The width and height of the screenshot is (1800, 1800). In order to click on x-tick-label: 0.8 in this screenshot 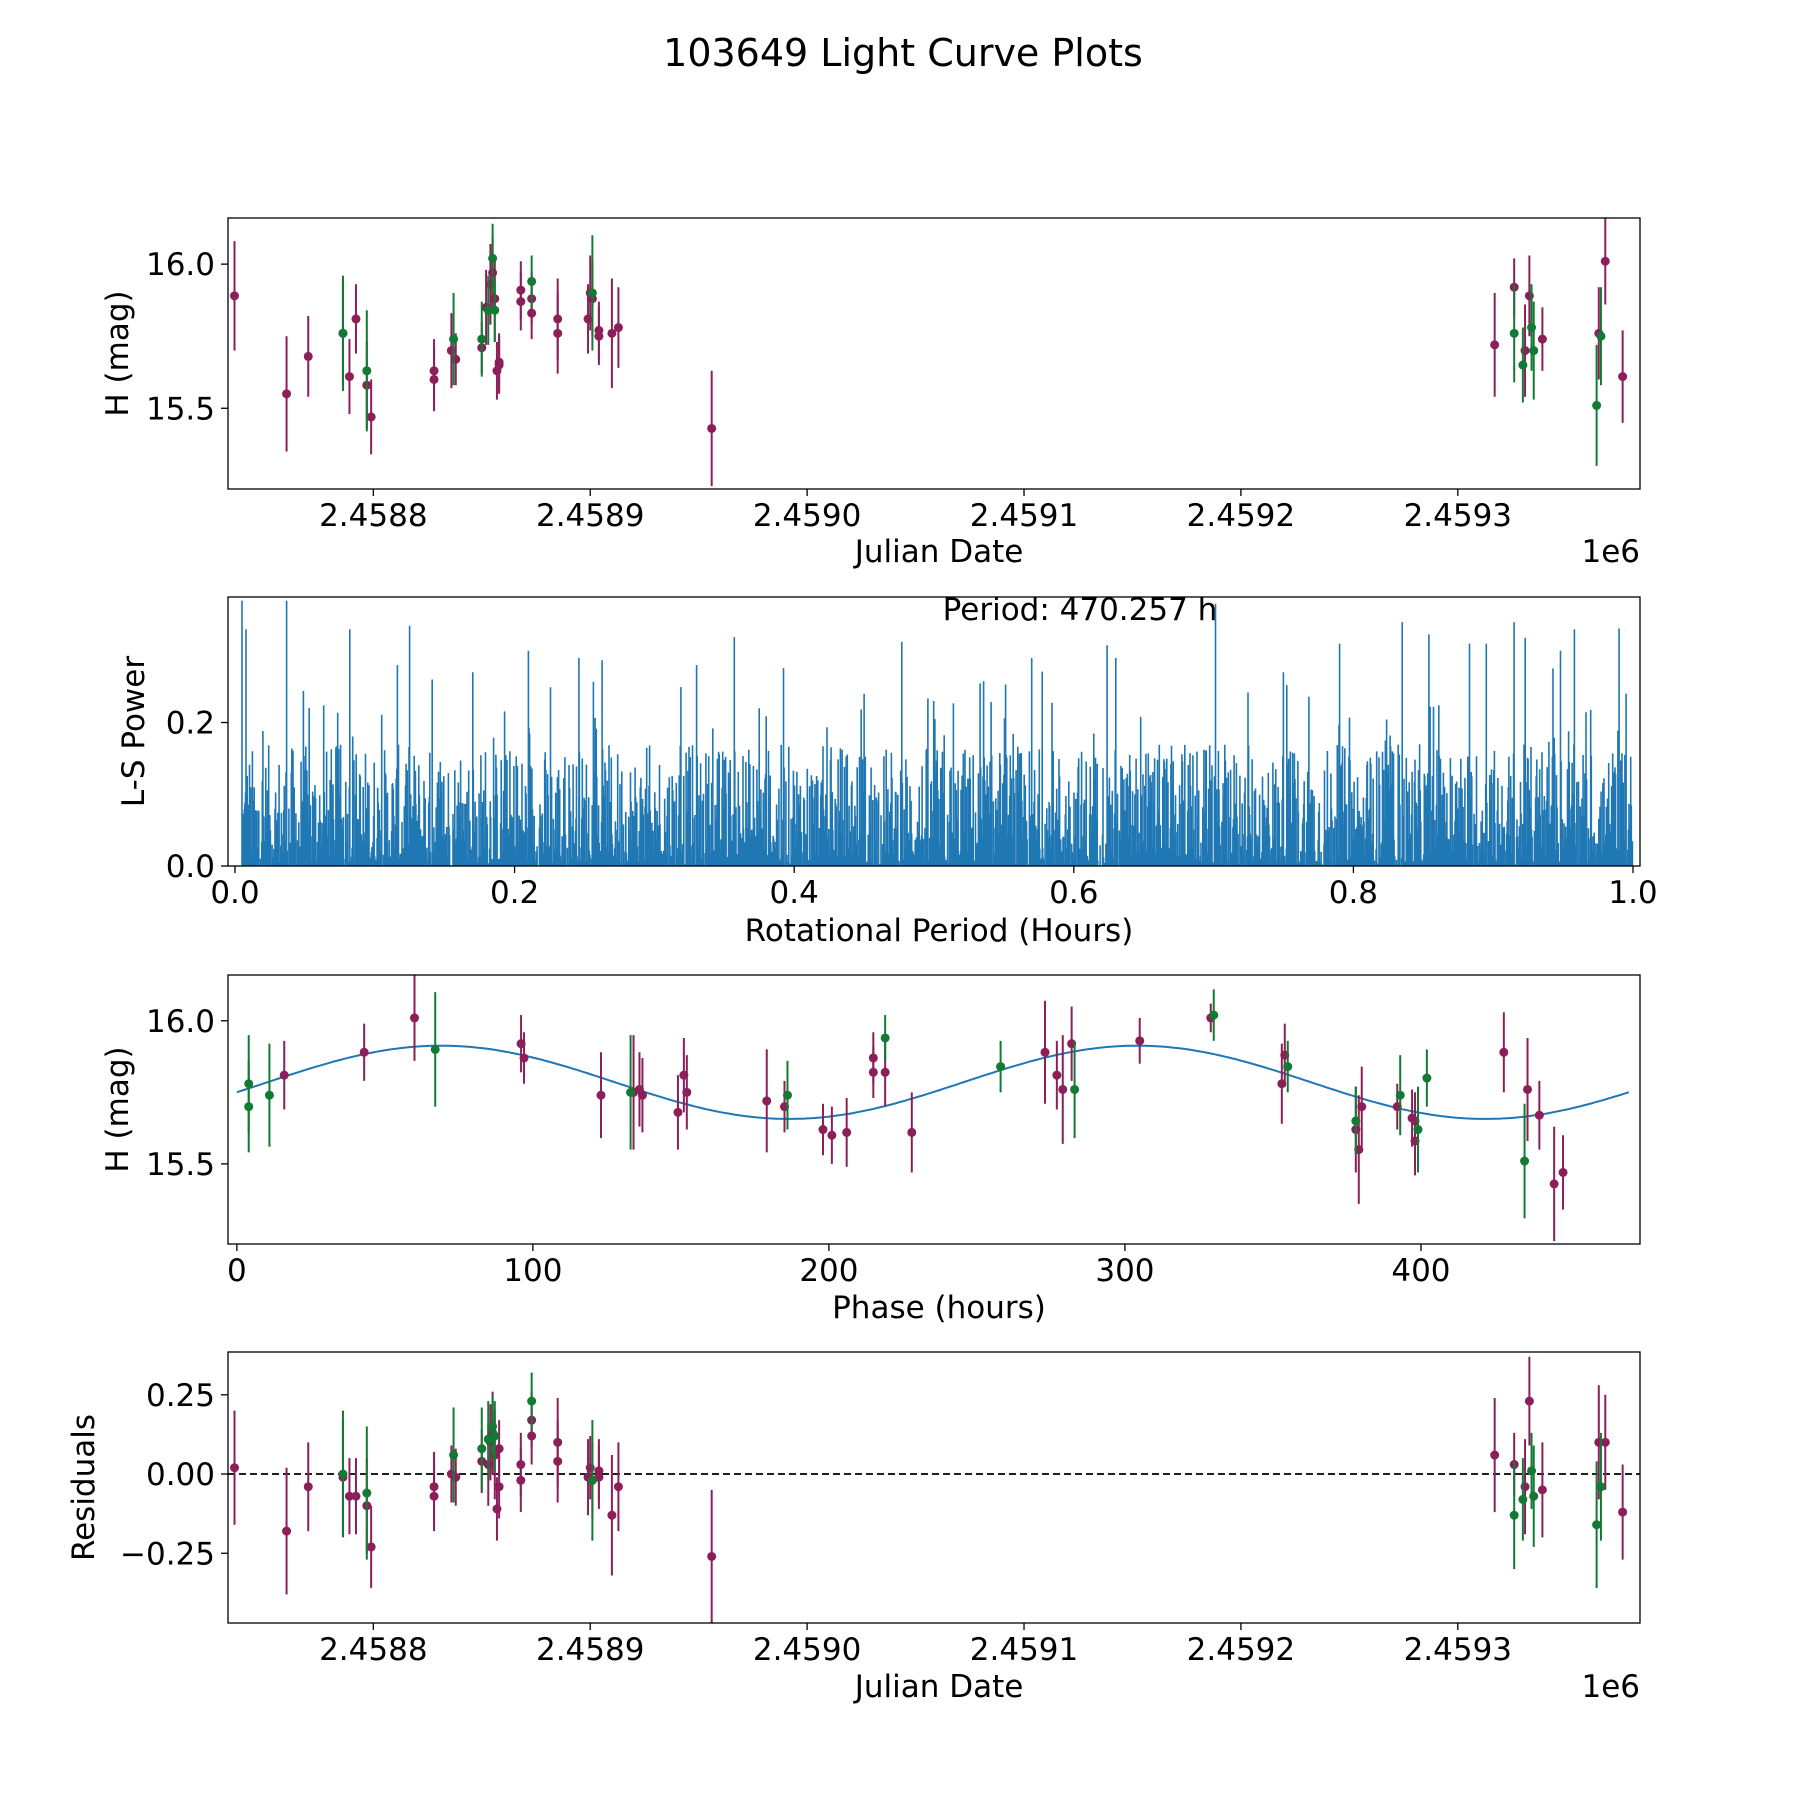, I will do `click(1353, 893)`.